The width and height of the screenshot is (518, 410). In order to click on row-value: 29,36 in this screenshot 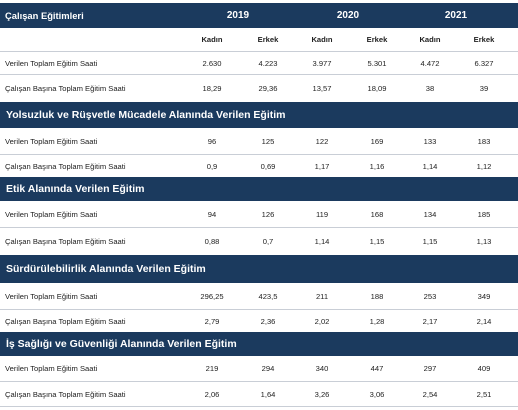, I will do `click(268, 88)`.